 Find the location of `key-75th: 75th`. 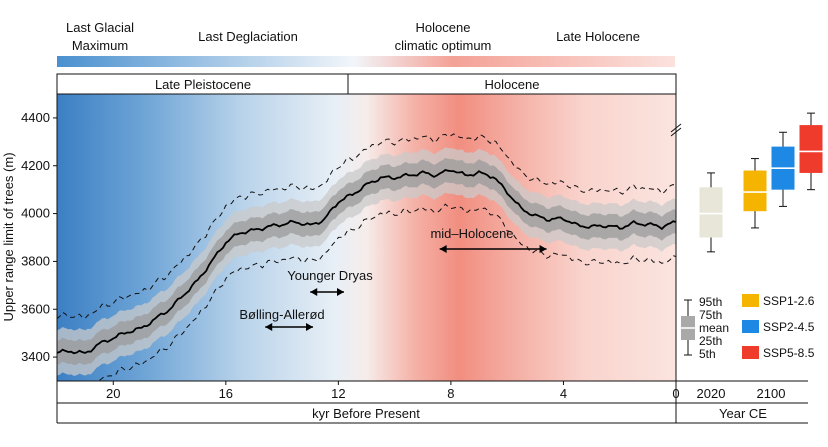

key-75th: 75th is located at coordinates (710, 315).